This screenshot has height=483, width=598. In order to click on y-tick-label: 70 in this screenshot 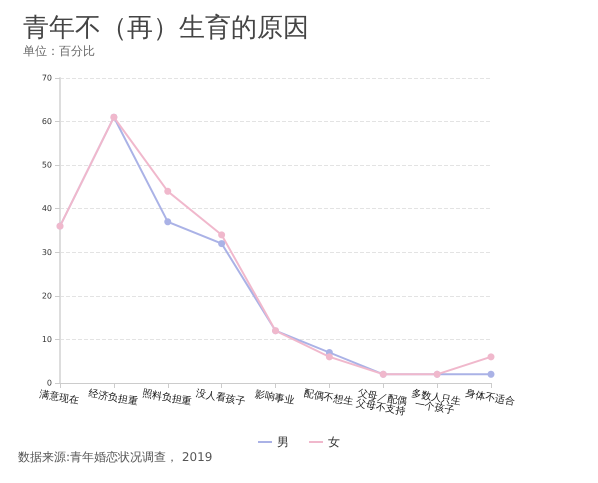, I will do `click(47, 78)`.